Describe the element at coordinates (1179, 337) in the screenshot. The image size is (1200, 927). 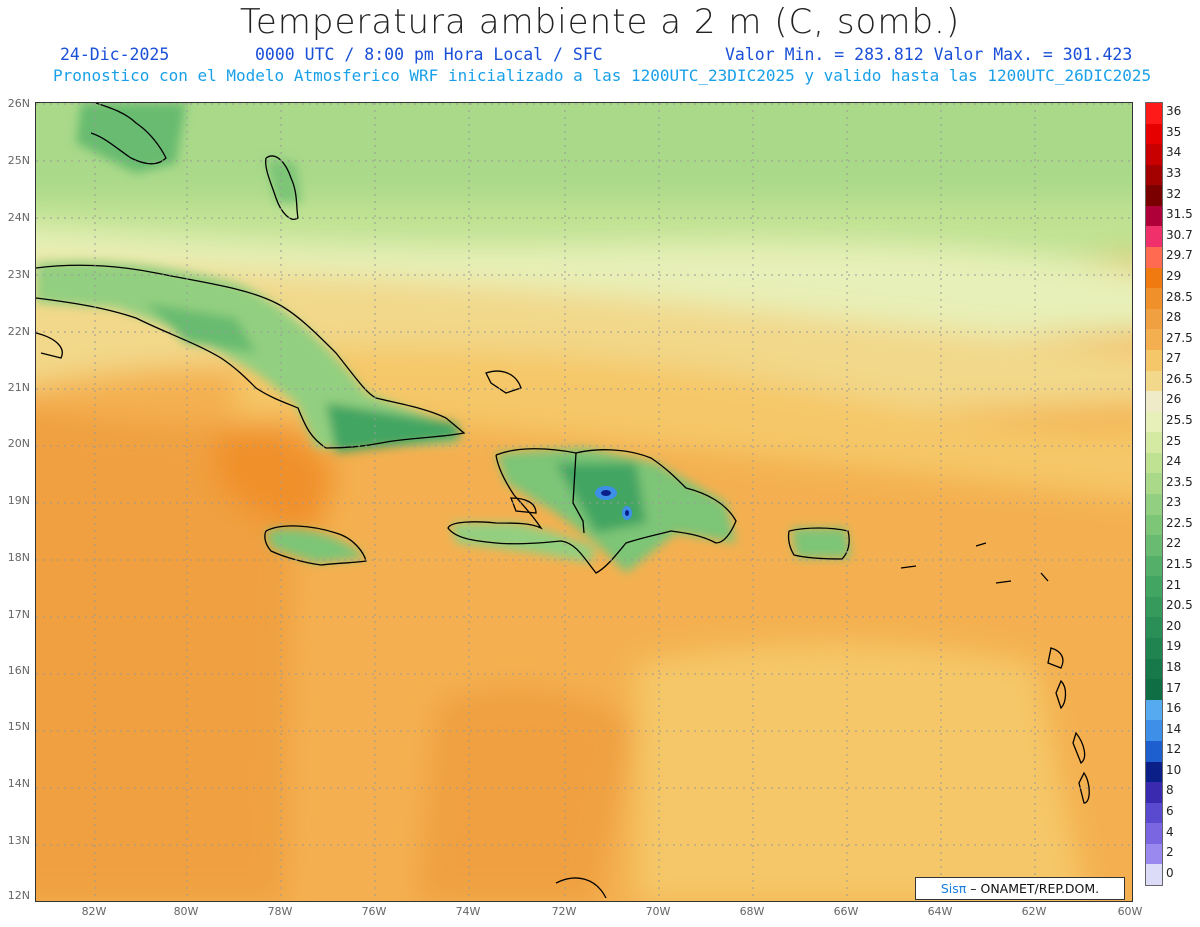
I see `colorbar-label: 27.5` at that location.